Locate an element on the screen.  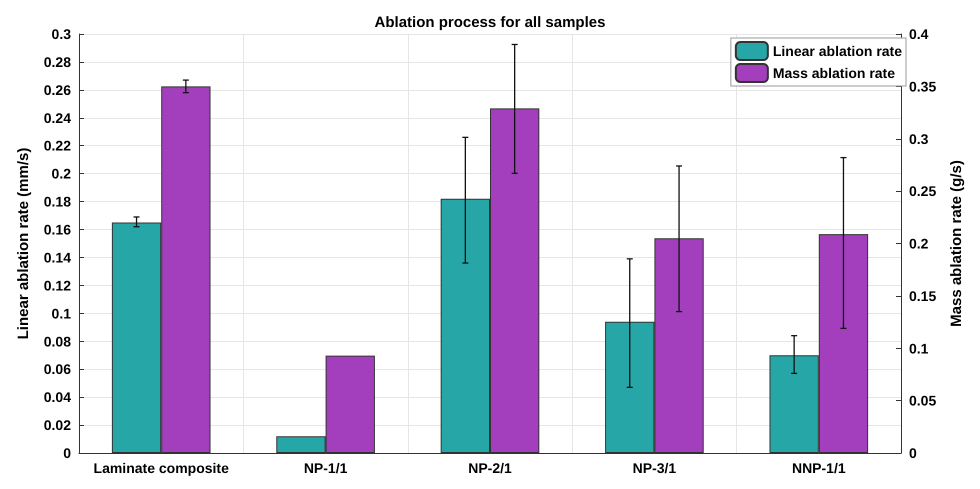
y-tick-label: 0.06 is located at coordinates (58, 369).